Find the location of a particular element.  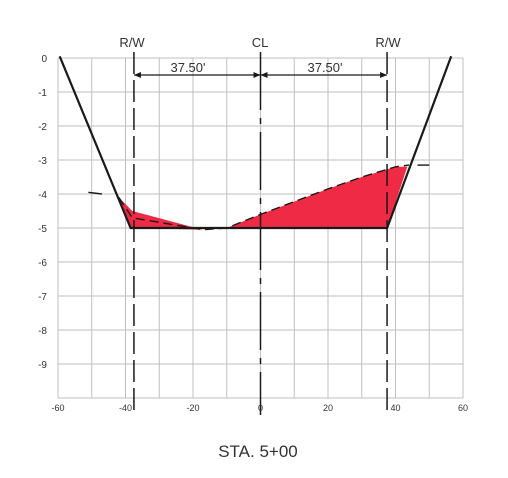

y-tick-label: -6 is located at coordinates (42, 263).